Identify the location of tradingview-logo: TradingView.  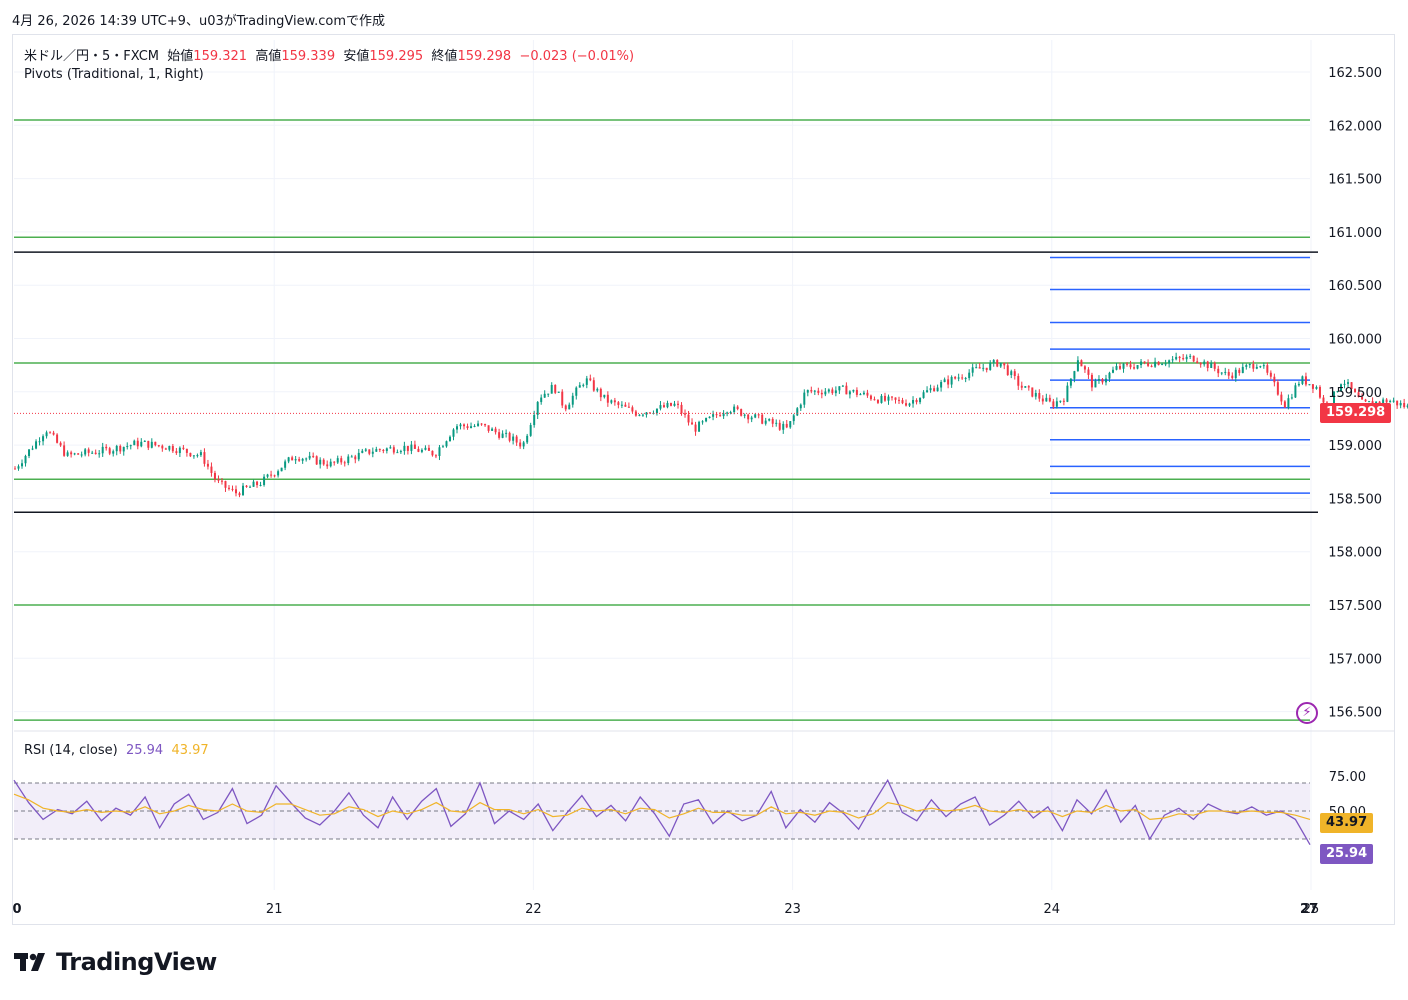
(115, 962).